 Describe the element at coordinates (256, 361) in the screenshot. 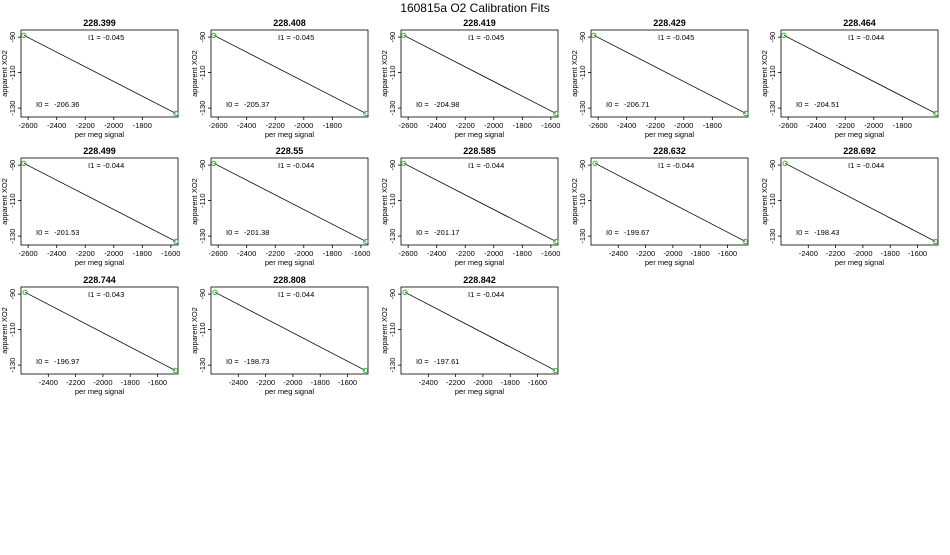

I see `i0-value: -198.73` at that location.